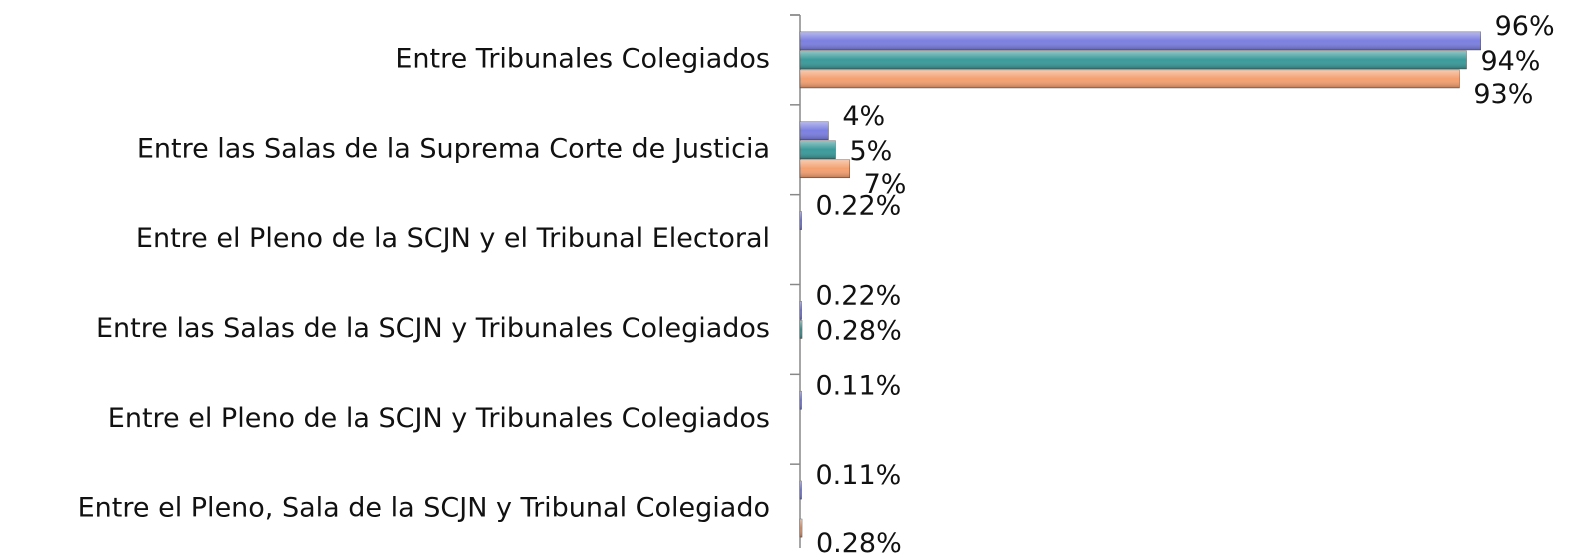 The height and width of the screenshot is (554, 1585). I want to click on category-label: Entre Tribunales Colegiados, so click(582, 58).